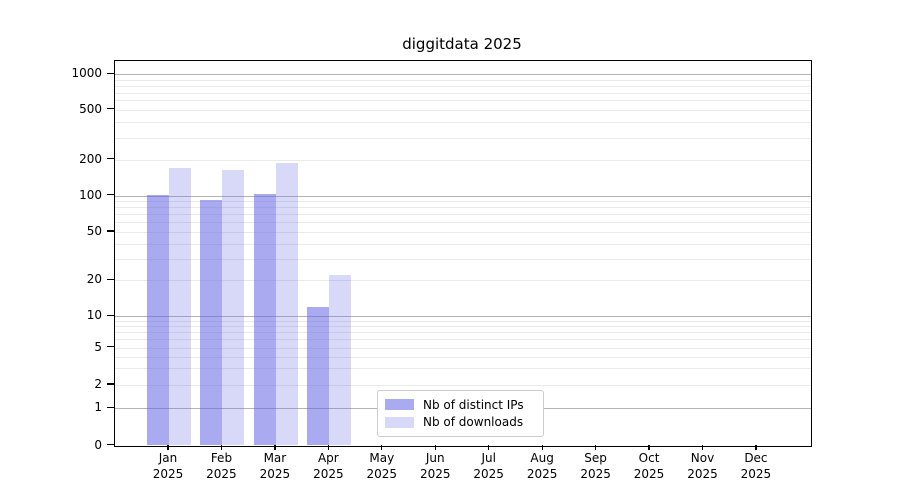 The image size is (900, 500). I want to click on x-tick-month: Jul, so click(488, 458).